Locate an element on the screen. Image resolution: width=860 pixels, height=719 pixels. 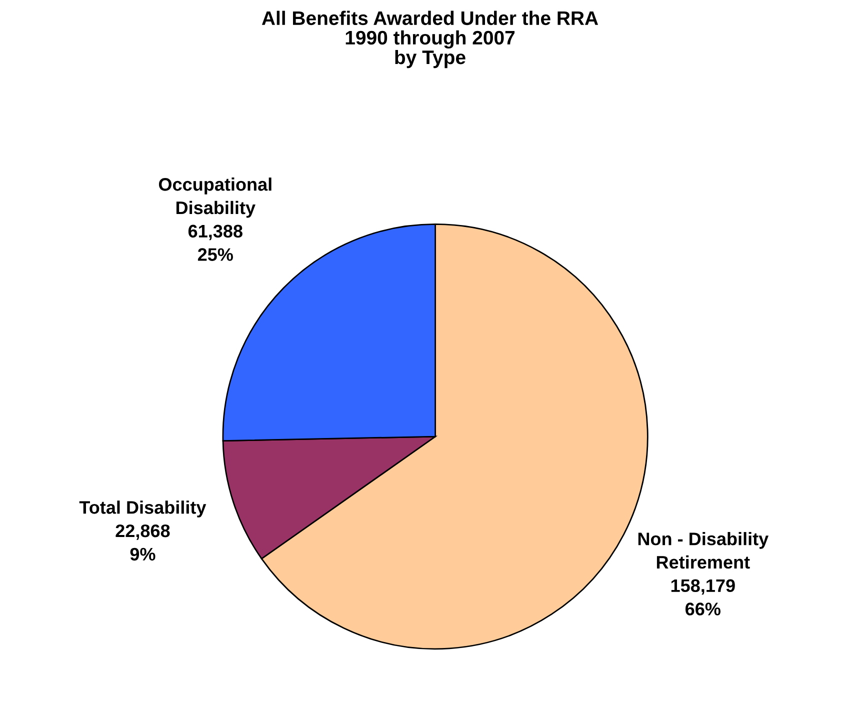
slice-label: Occupational Disability is located at coordinates (215, 198).